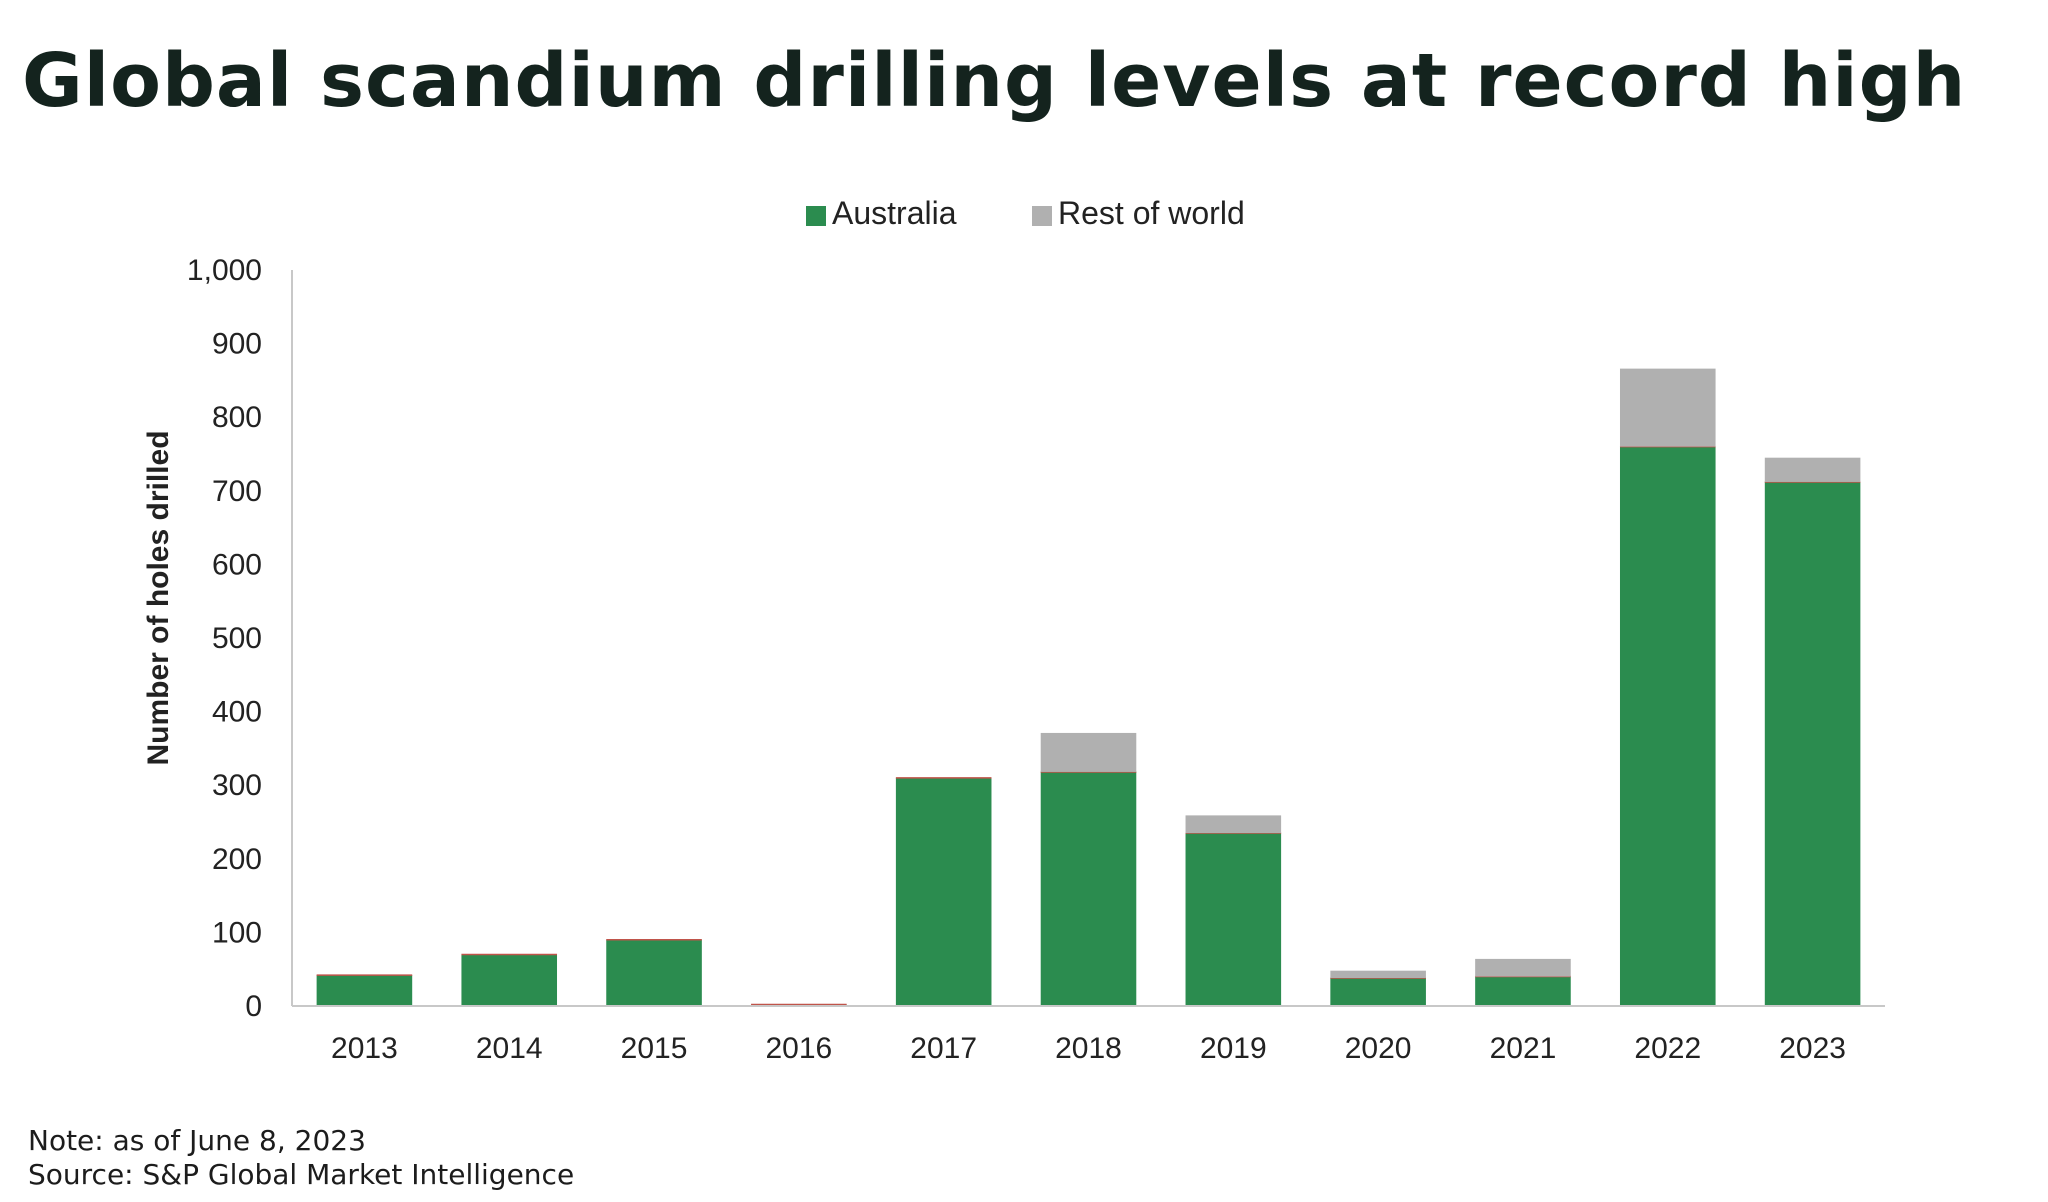 The height and width of the screenshot is (1202, 2048). Describe the element at coordinates (1523, 1048) in the screenshot. I see `x-tick-label: 2021` at that location.